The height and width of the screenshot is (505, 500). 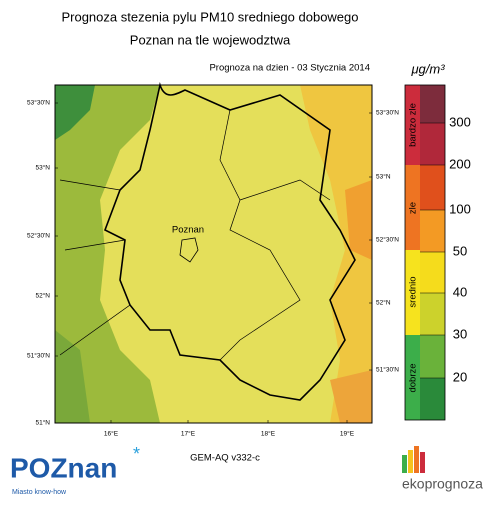 I want to click on lon-label: 17°E, so click(x=188, y=434).